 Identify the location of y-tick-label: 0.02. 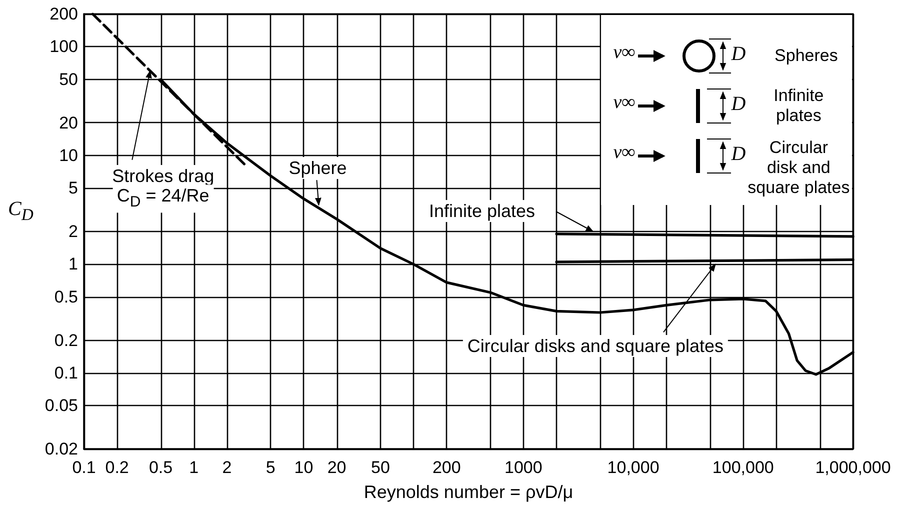
(61, 449).